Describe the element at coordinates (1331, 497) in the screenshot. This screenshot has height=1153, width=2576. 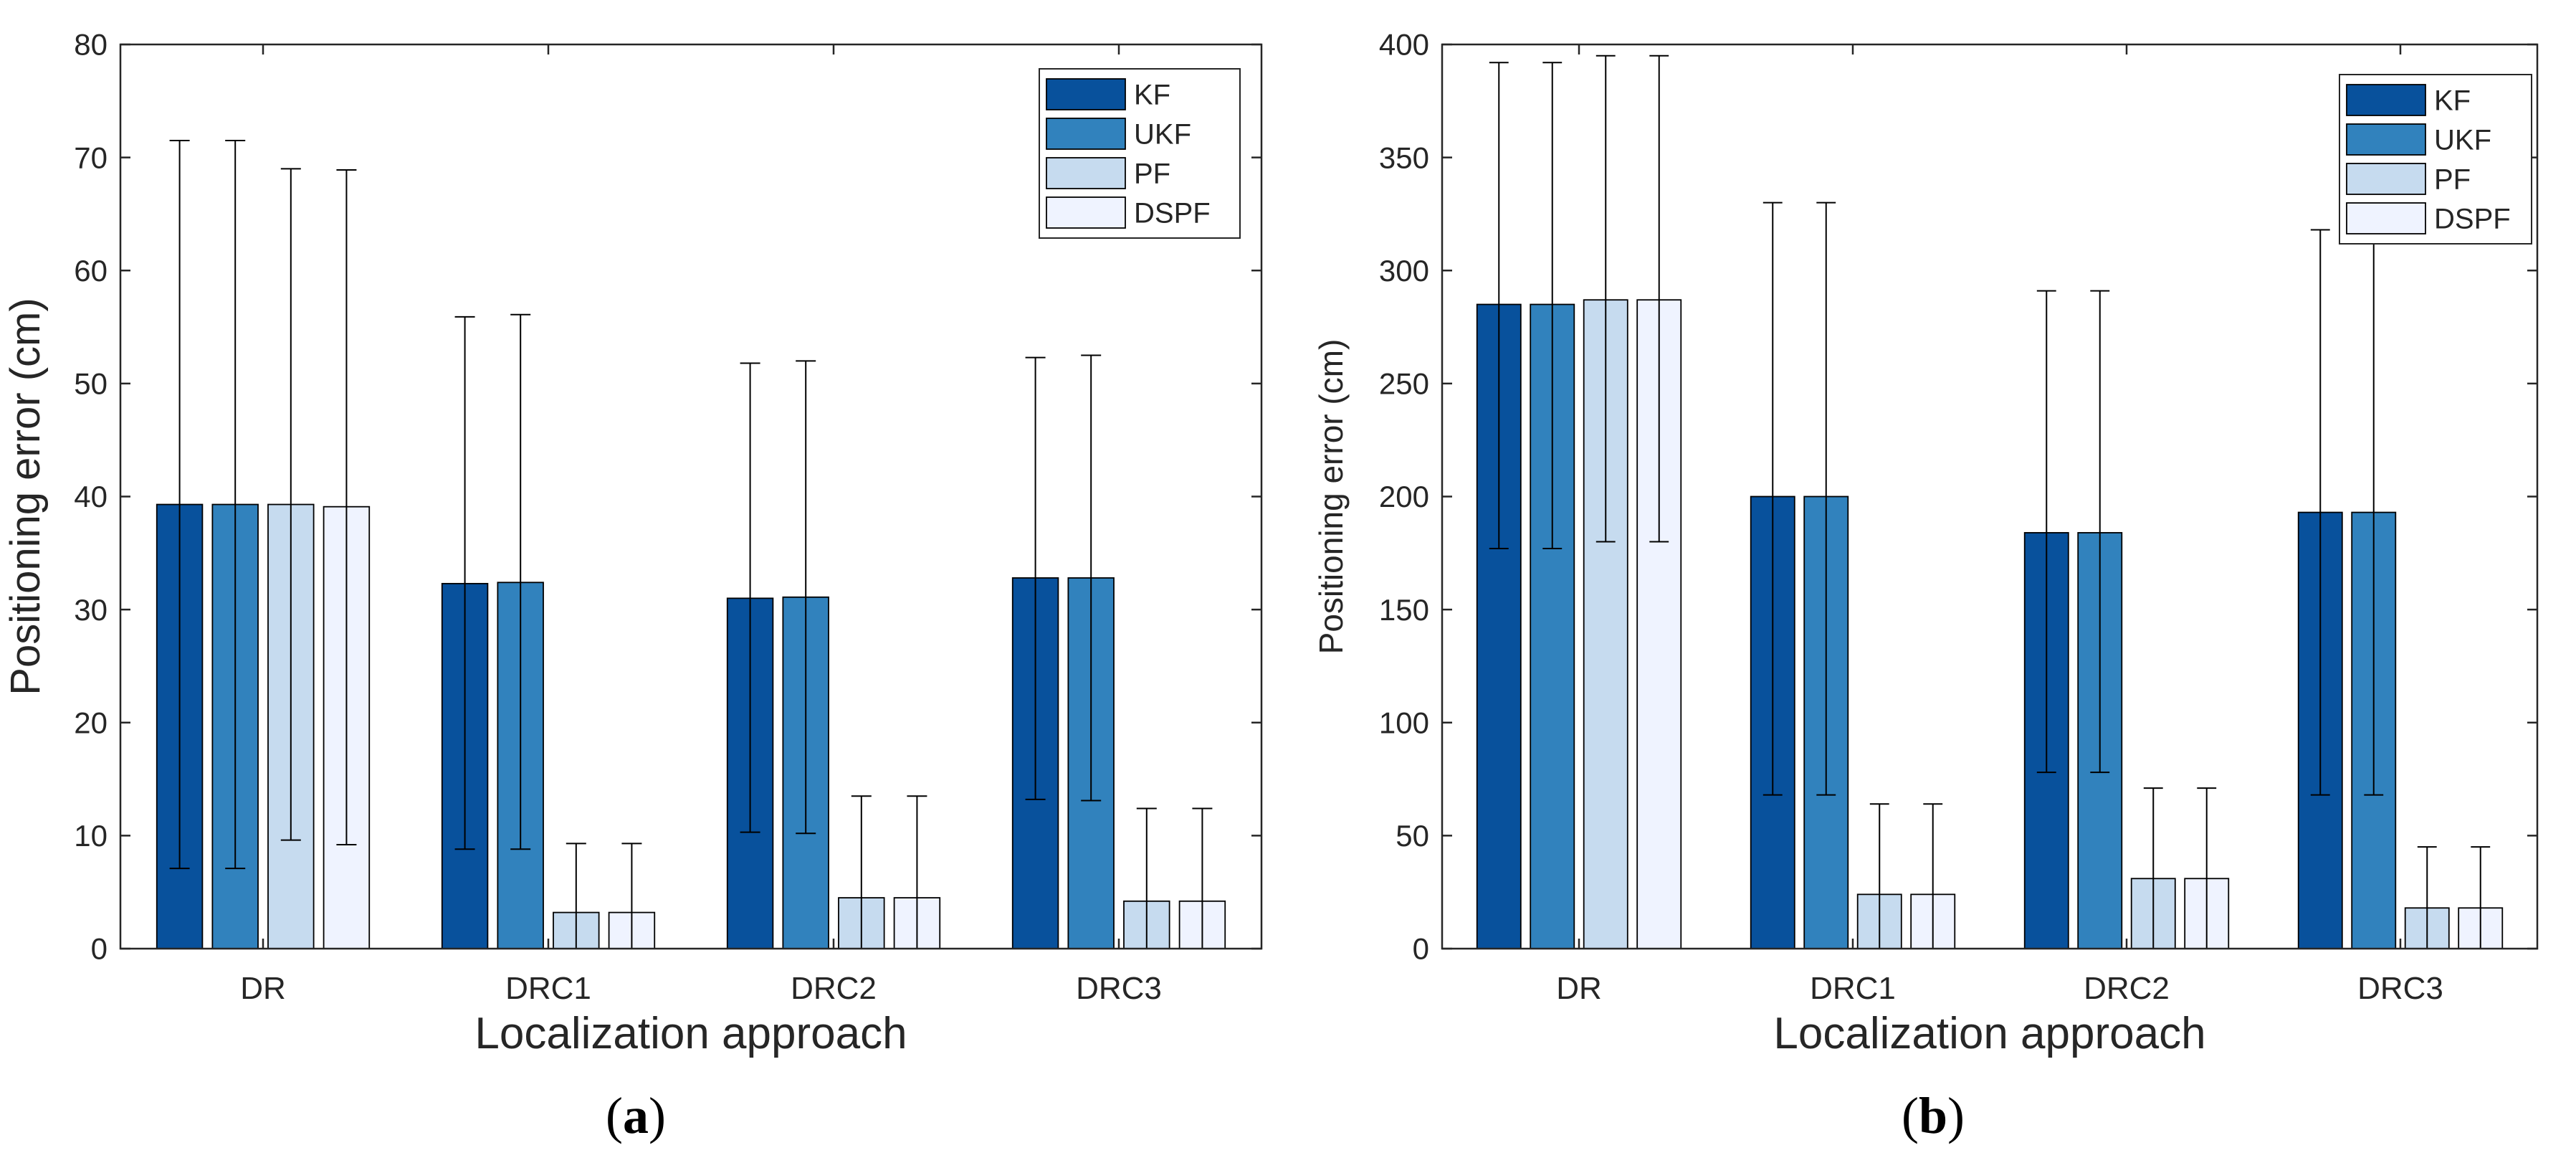
I see `y-axis-label-b: Positioning error (cm)` at that location.